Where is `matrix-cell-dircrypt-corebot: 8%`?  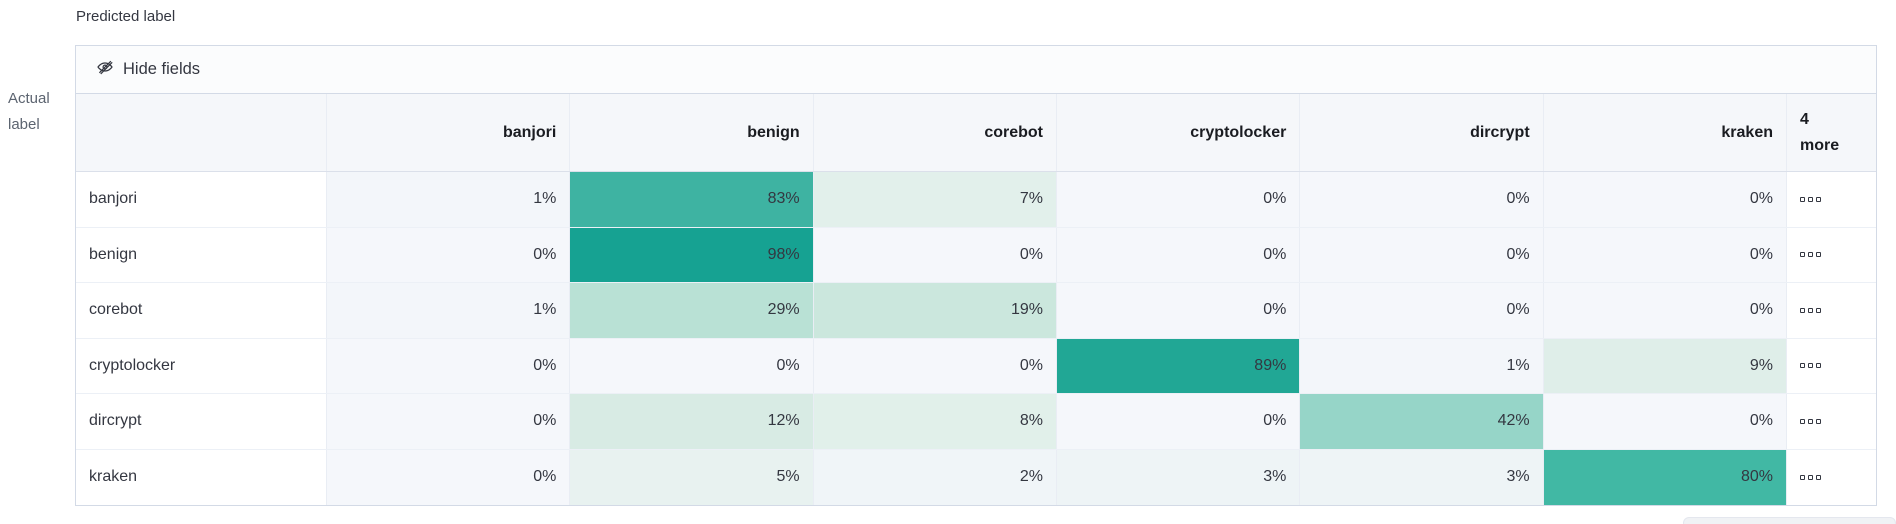
matrix-cell-dircrypt-corebot: 8% is located at coordinates (934, 421).